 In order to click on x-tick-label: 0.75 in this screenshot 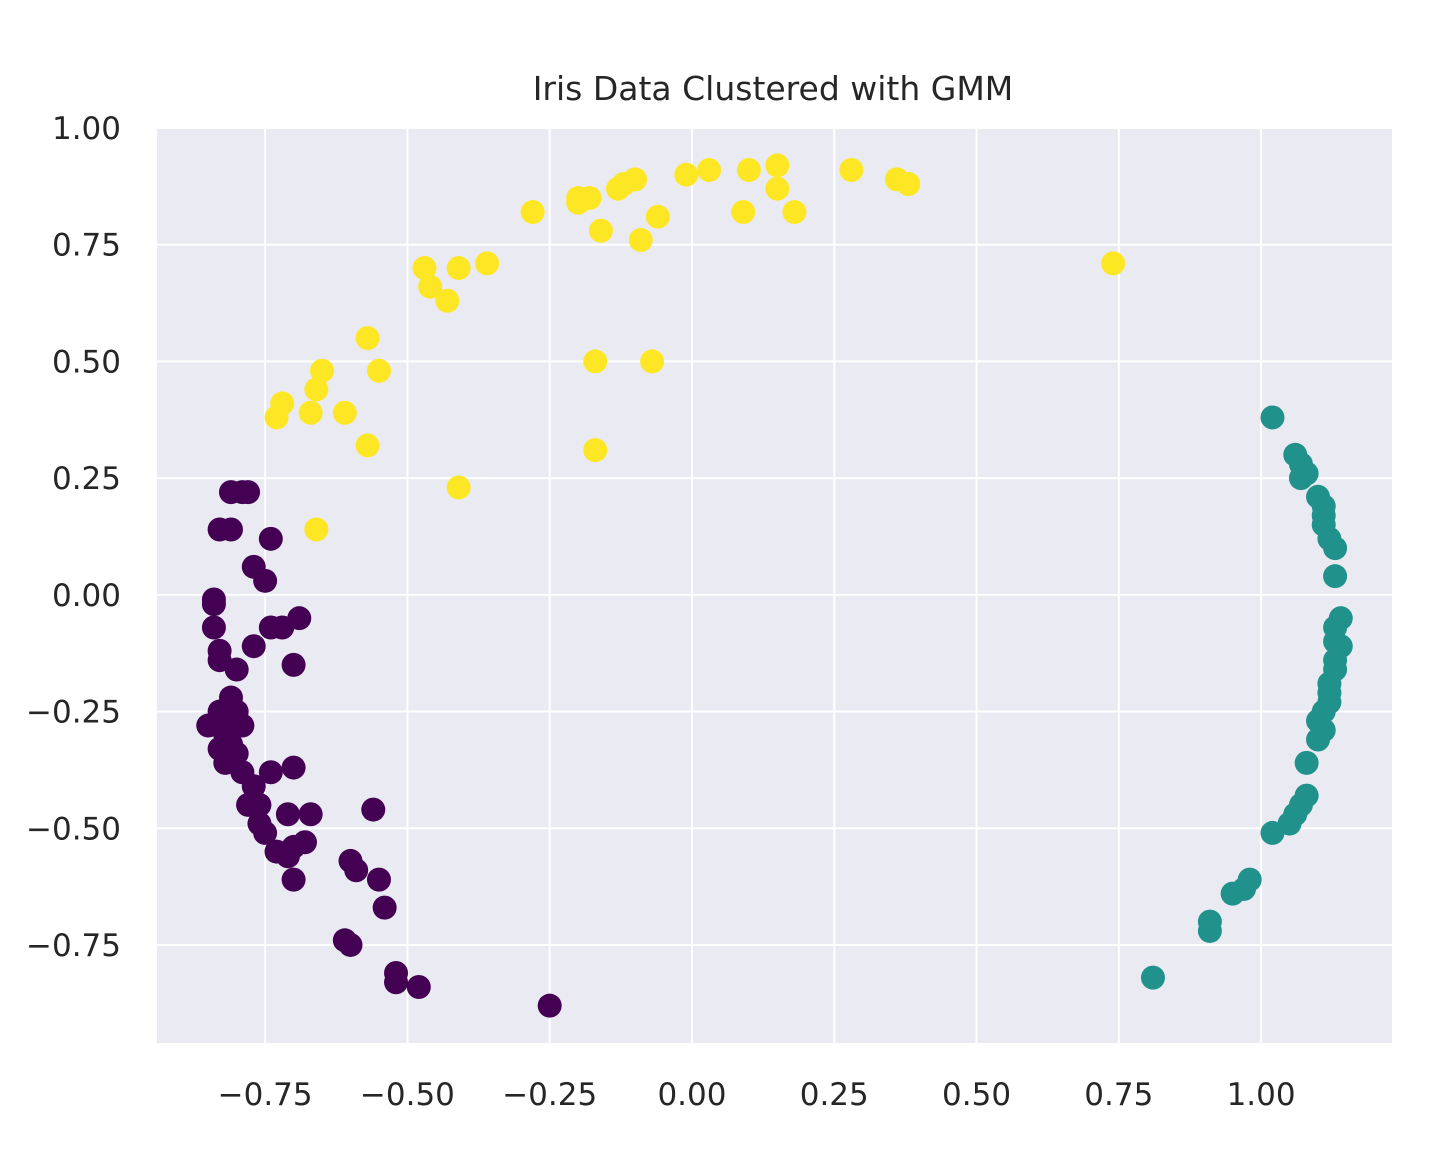, I will do `click(1118, 1095)`.